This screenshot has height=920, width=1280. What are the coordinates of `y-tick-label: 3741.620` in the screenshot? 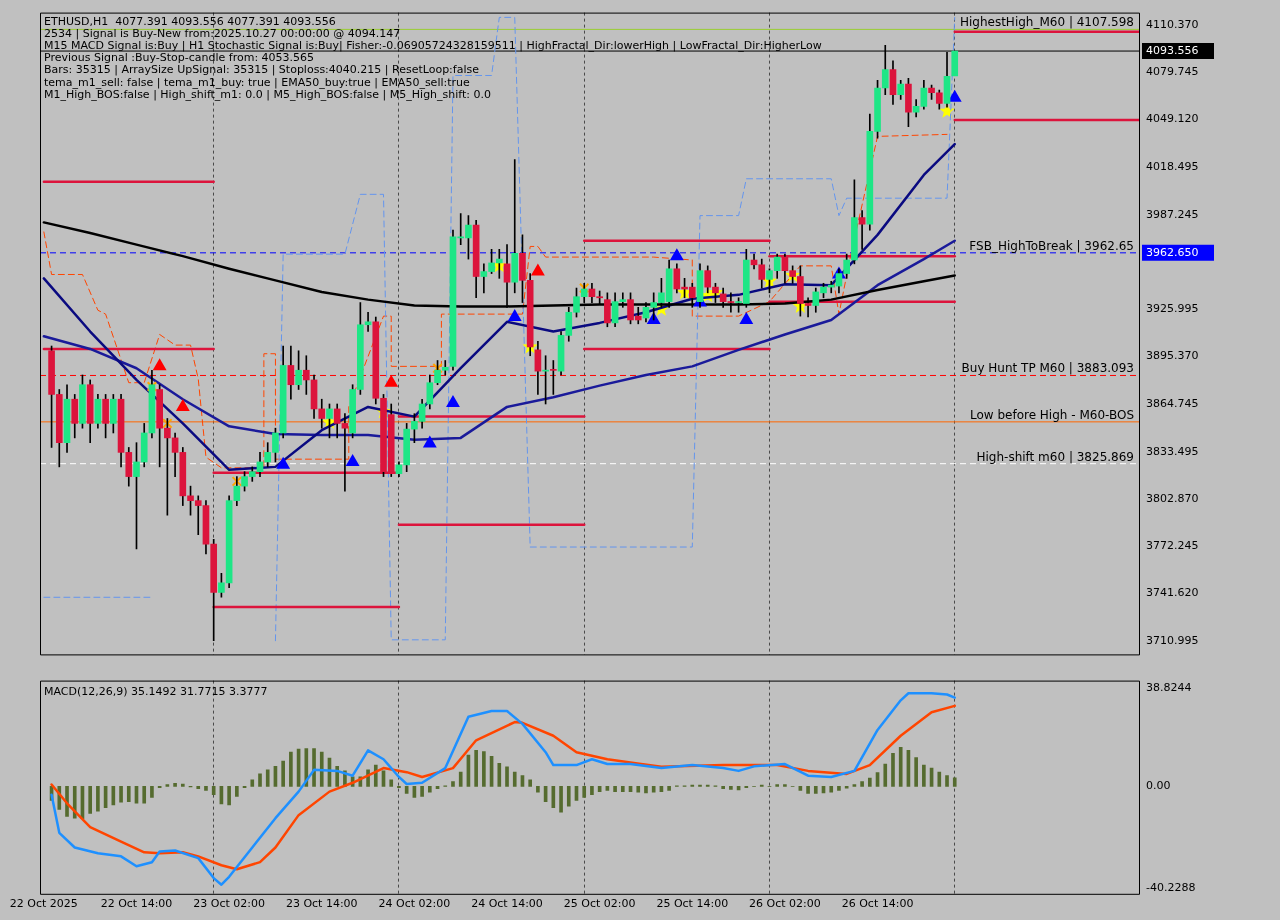 It's located at (1172, 593).